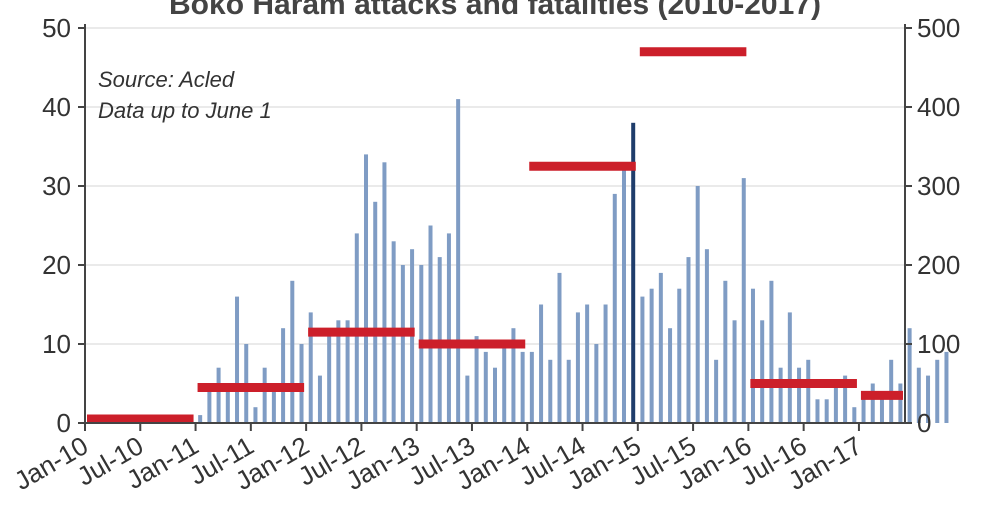 This screenshot has width=992, height=522. I want to click on y-right-tick-label: 400, so click(938, 107).